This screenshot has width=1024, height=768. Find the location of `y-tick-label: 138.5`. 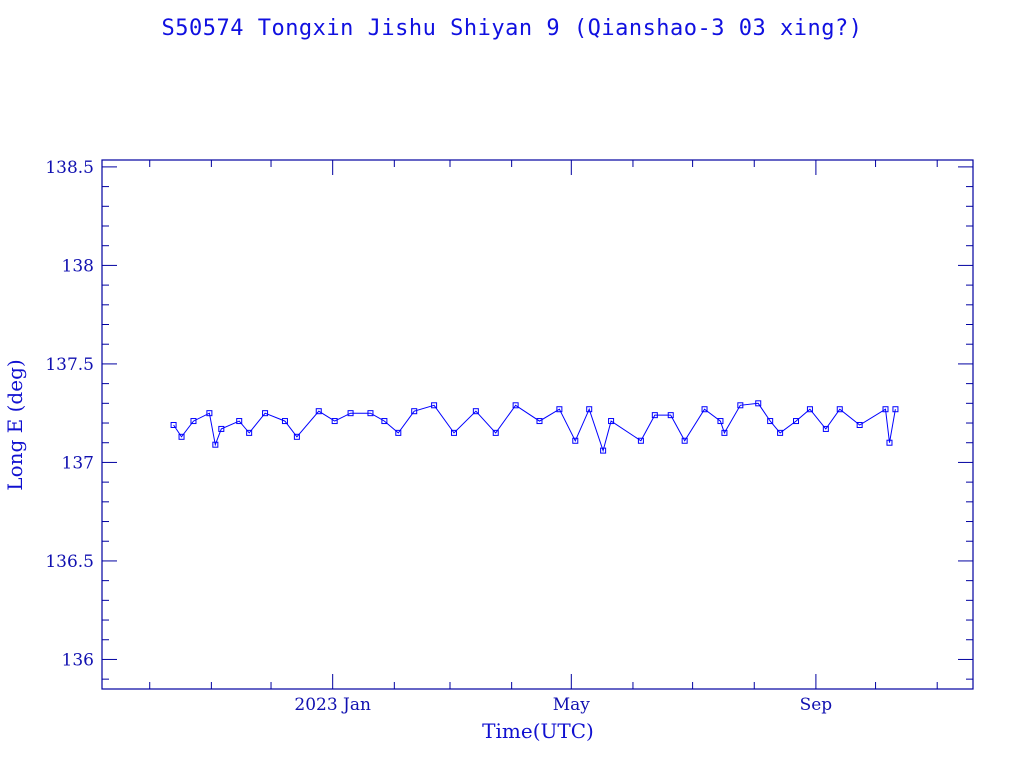

y-tick-label: 138.5 is located at coordinates (69, 168).